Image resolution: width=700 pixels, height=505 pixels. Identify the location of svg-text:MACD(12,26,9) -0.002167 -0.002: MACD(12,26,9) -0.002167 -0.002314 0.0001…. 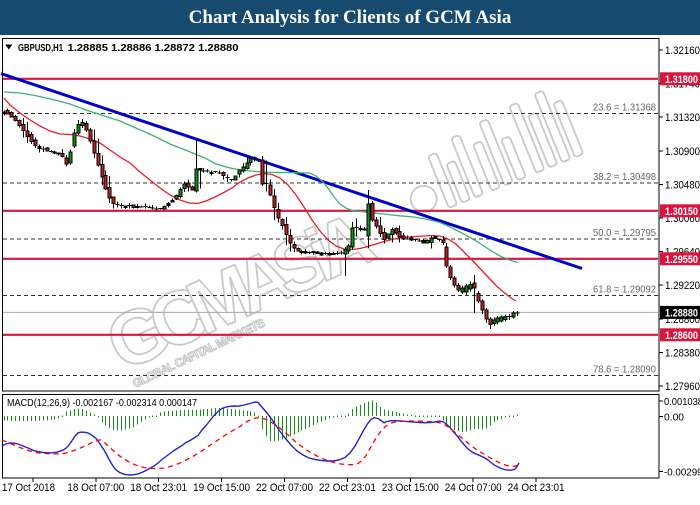
(102, 403).